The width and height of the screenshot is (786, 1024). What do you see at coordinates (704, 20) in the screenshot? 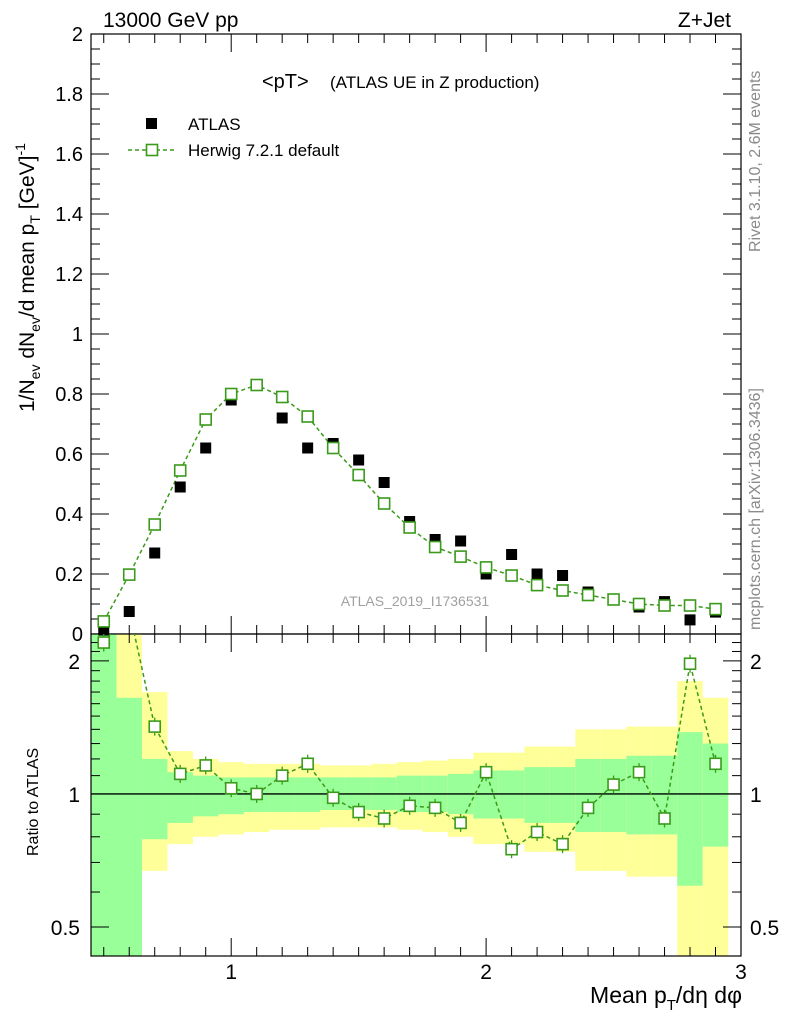
I see `header-right: Z+Jet` at bounding box center [704, 20].